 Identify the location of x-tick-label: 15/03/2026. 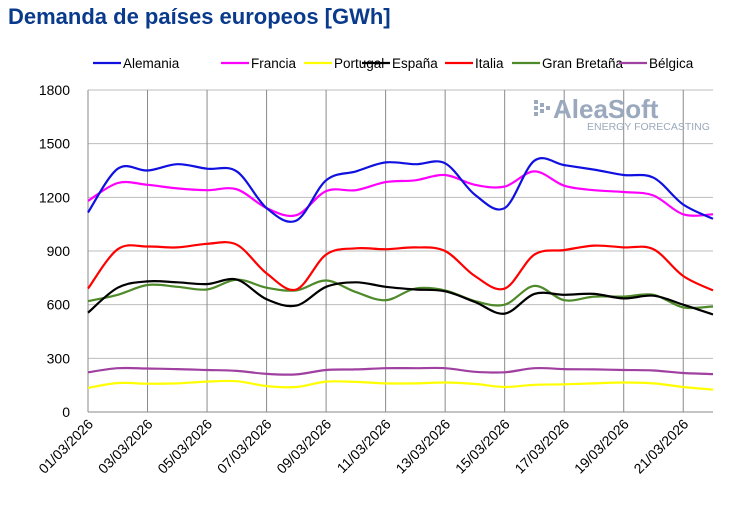
(482, 446).